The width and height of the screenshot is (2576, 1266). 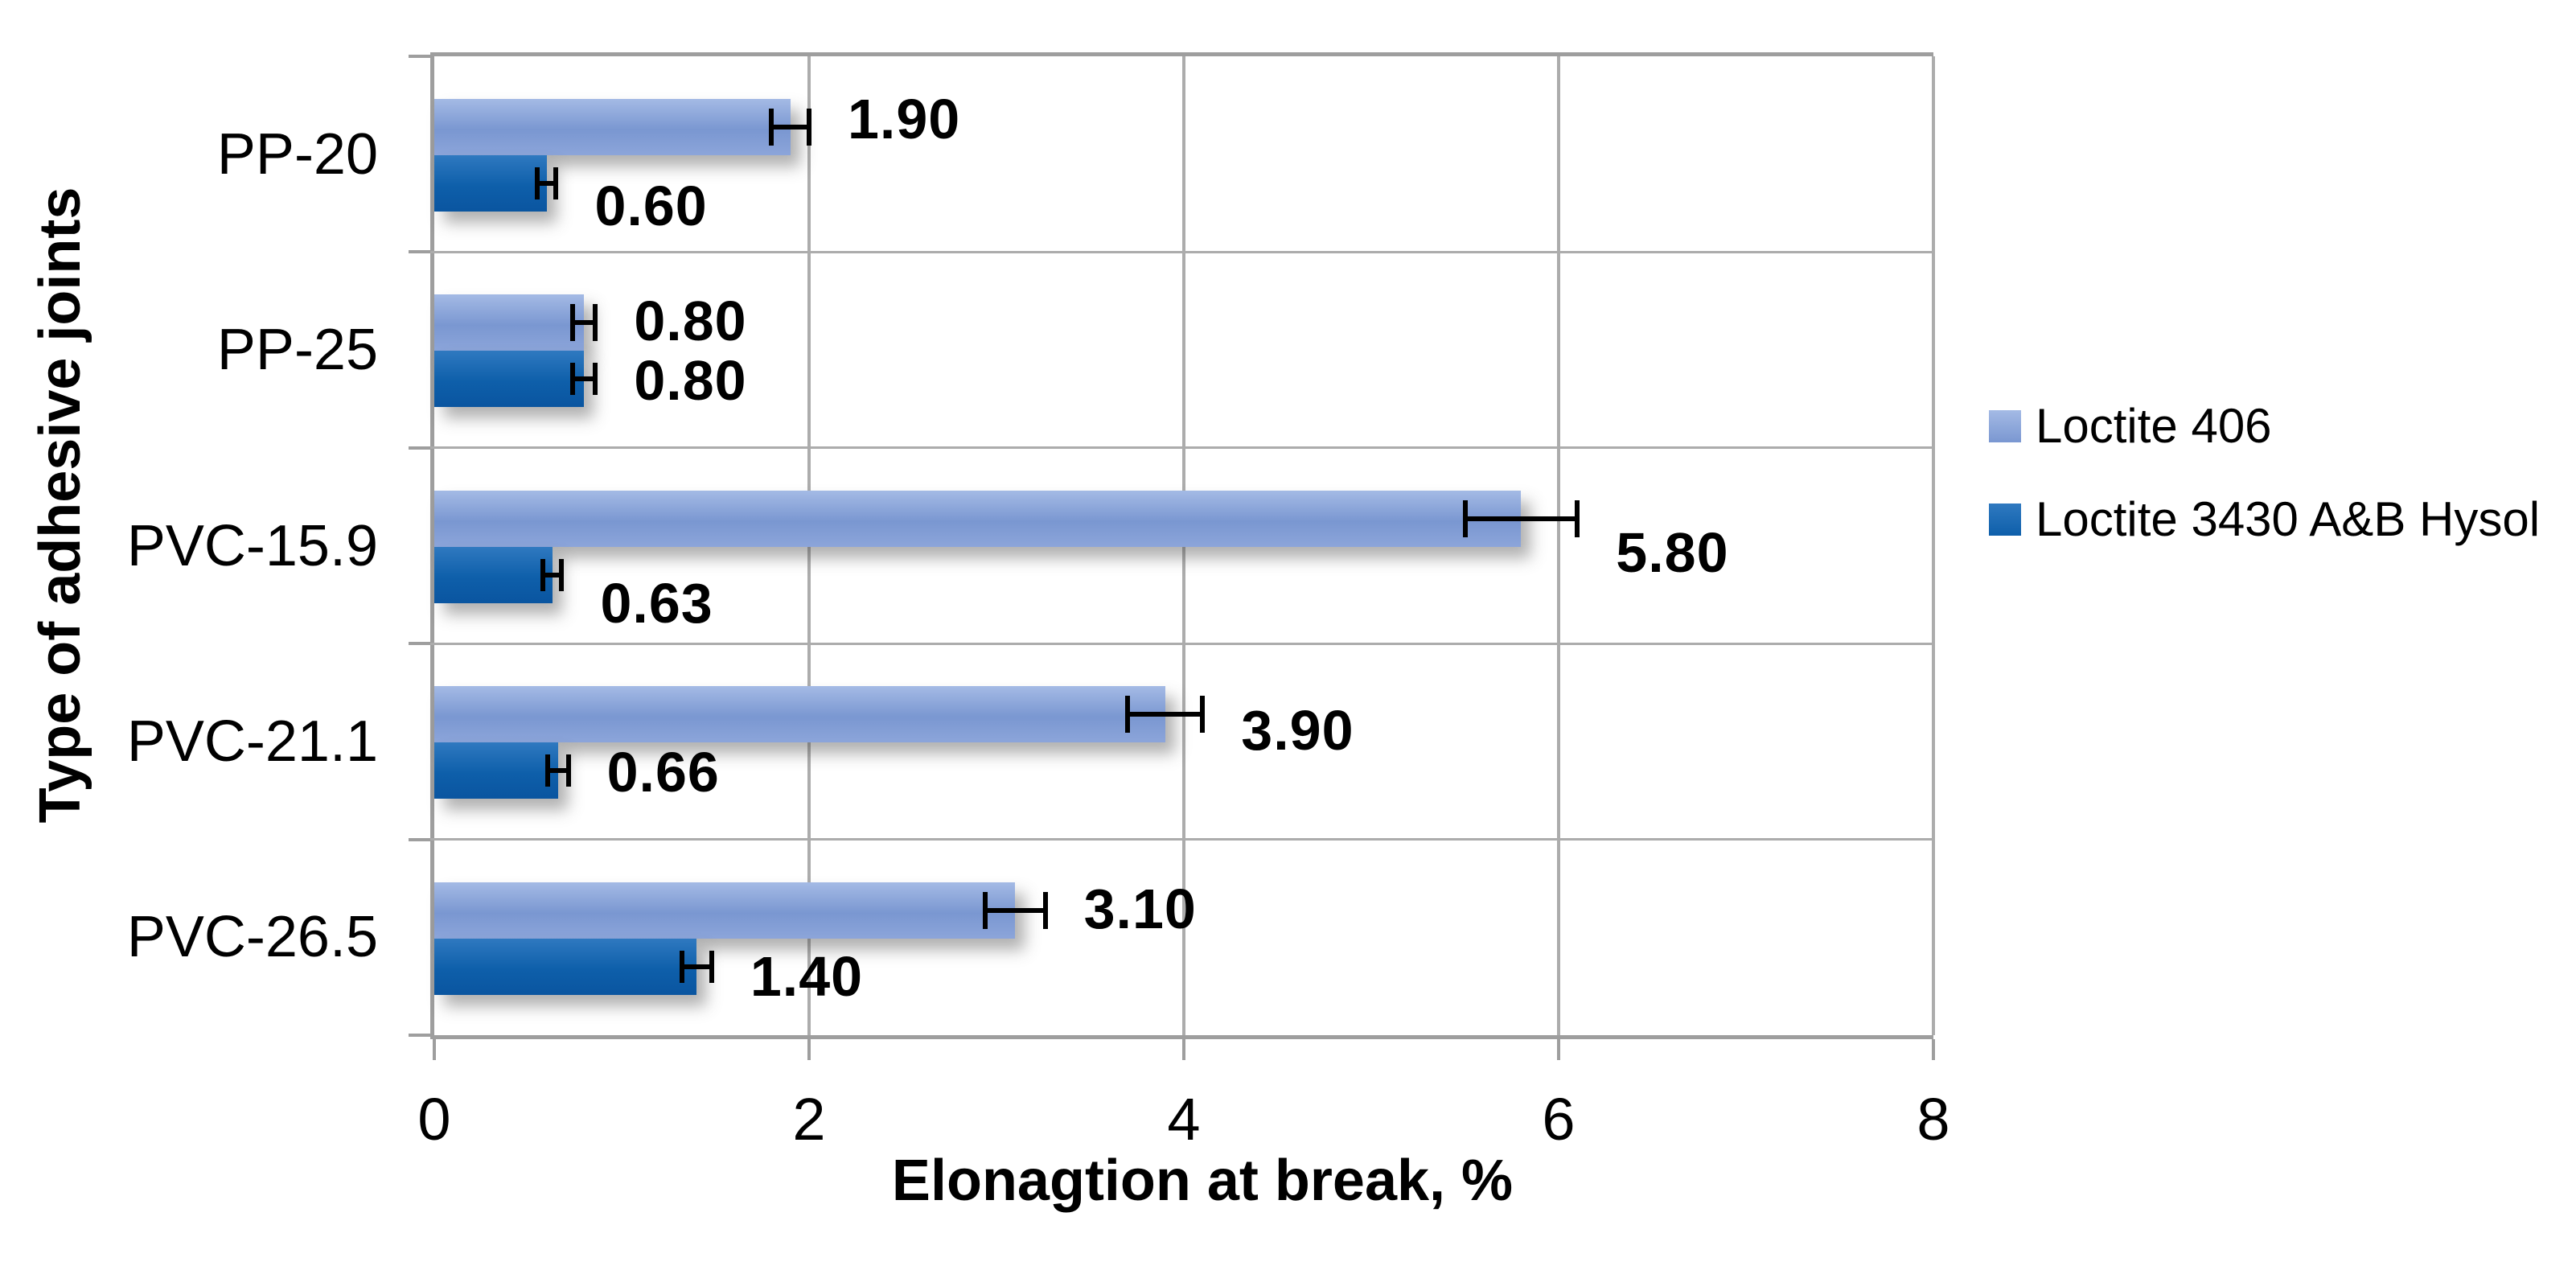 I want to click on bar-light-PVC-15.9, so click(x=978, y=518).